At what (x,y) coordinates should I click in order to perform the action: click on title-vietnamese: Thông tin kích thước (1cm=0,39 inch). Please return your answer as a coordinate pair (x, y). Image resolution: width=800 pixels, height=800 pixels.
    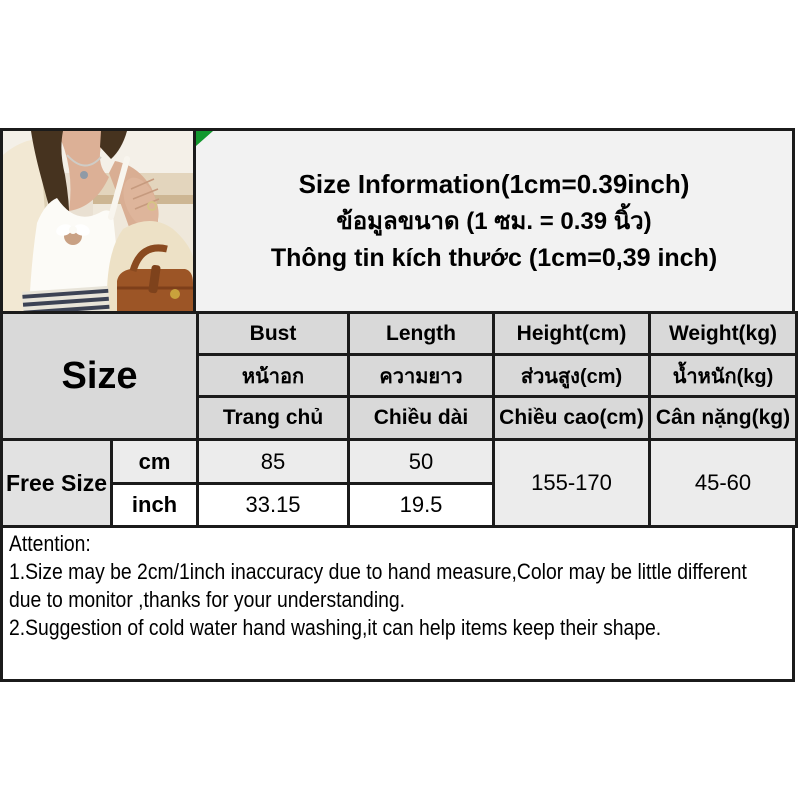
    Looking at the image, I should click on (494, 257).